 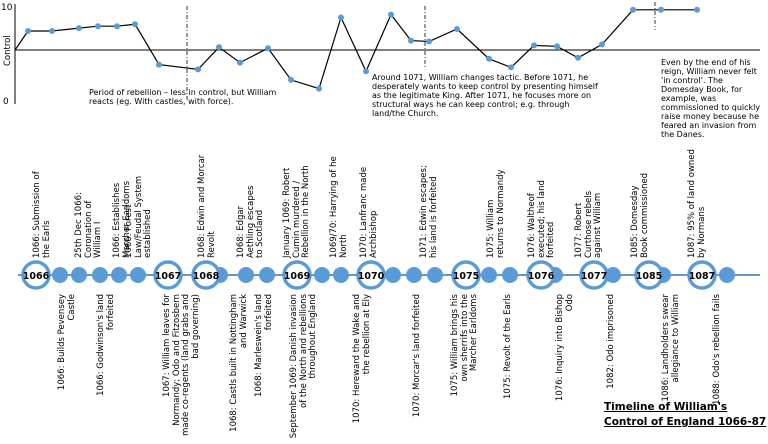 What do you see at coordinates (106, 345) in the screenshot?
I see `event-label-below: 1066: Godwinson's land forfeited` at bounding box center [106, 345].